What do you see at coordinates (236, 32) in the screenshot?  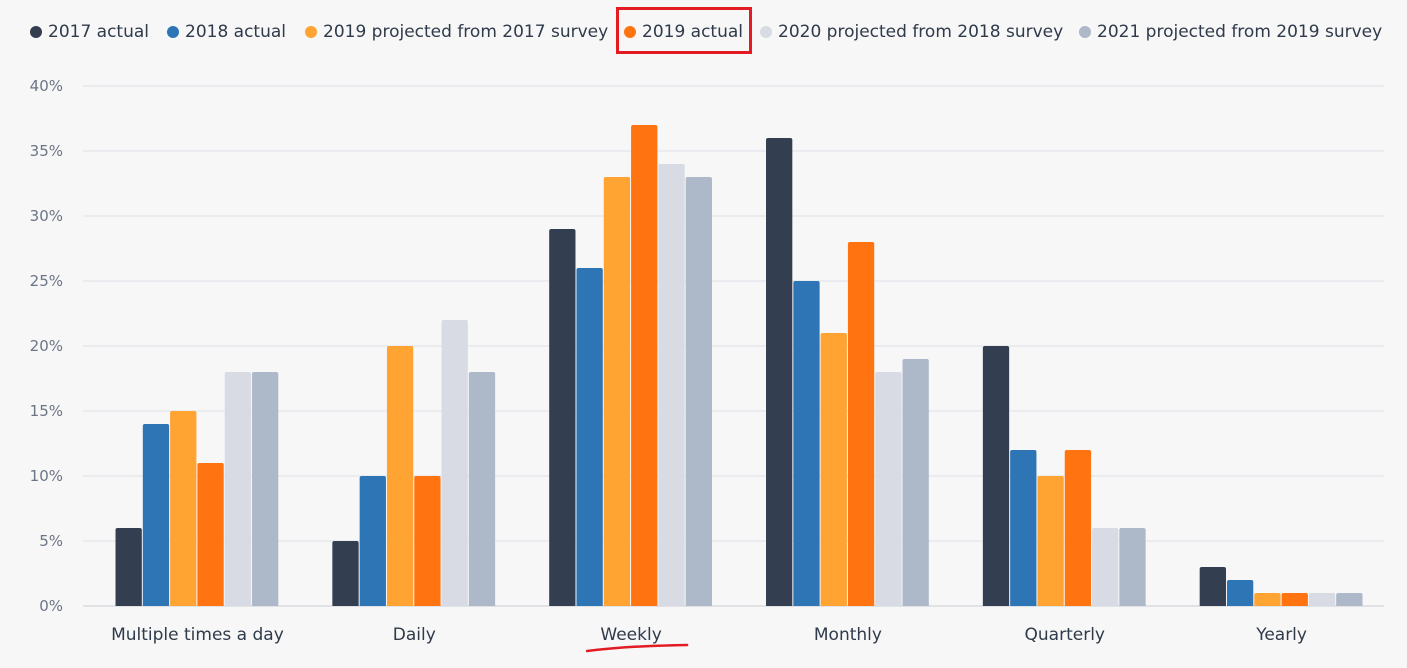 I see `legend-label: 2018 actual` at bounding box center [236, 32].